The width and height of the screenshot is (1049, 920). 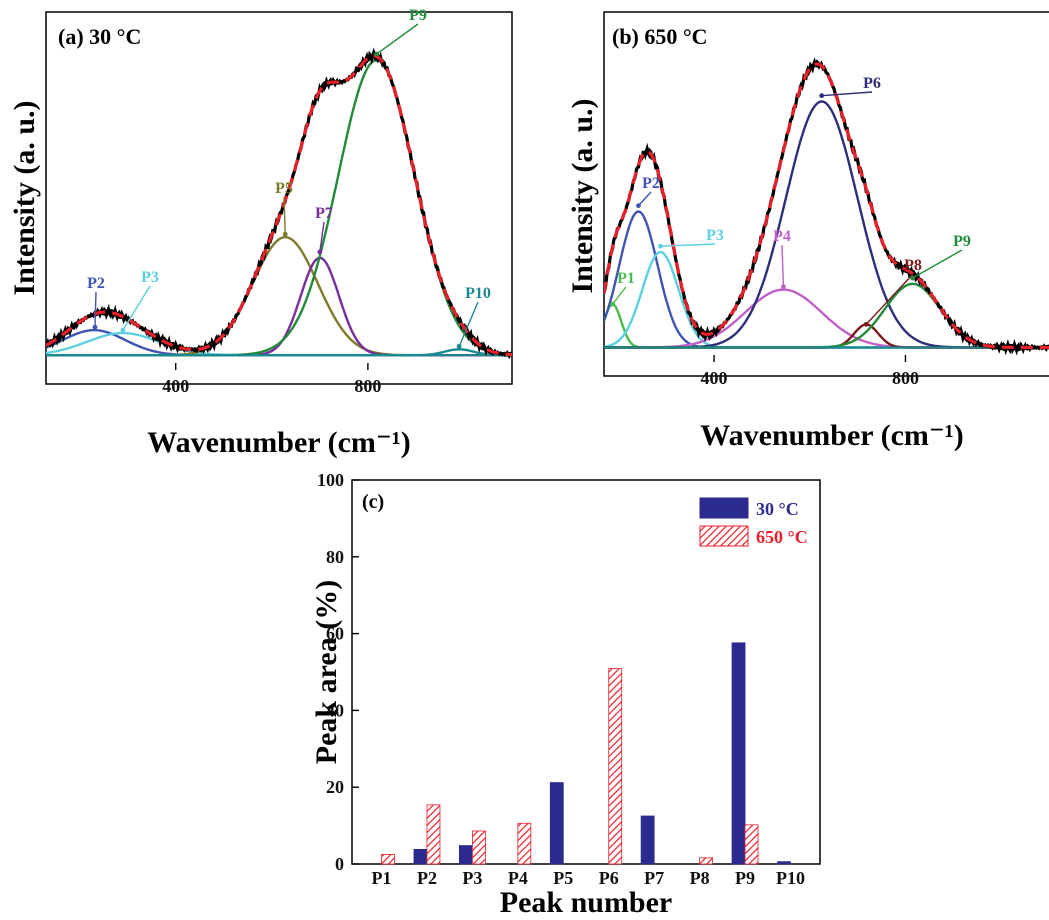 I want to click on panel-a-arrow-p7, so click(x=322, y=237).